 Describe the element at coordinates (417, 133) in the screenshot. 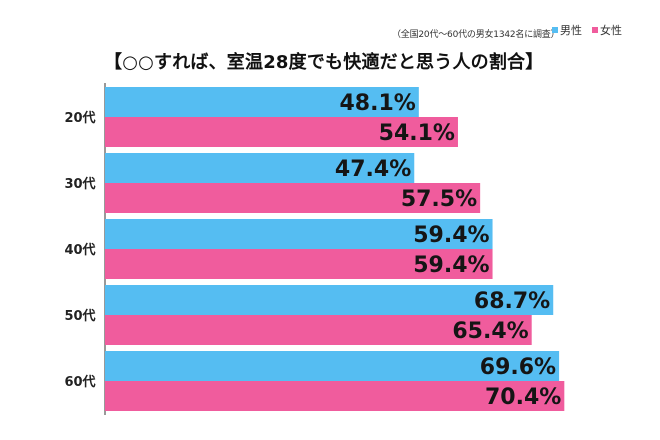

I see `data-label-female: 54.1%` at that location.